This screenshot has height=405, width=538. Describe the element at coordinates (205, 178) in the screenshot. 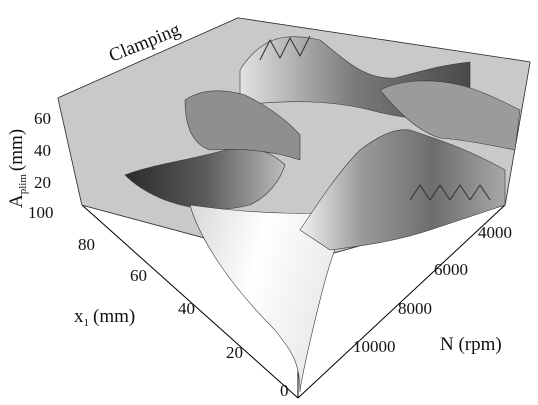

I see `surface-bowl-left` at that location.